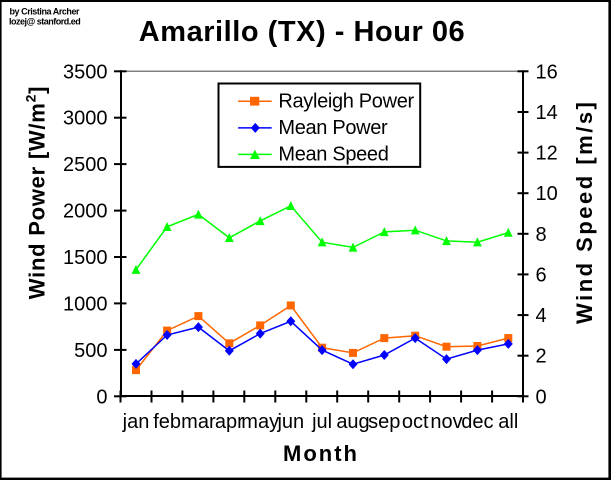 This screenshot has width=611, height=485. I want to click on svg-text: 16, so click(547, 72).